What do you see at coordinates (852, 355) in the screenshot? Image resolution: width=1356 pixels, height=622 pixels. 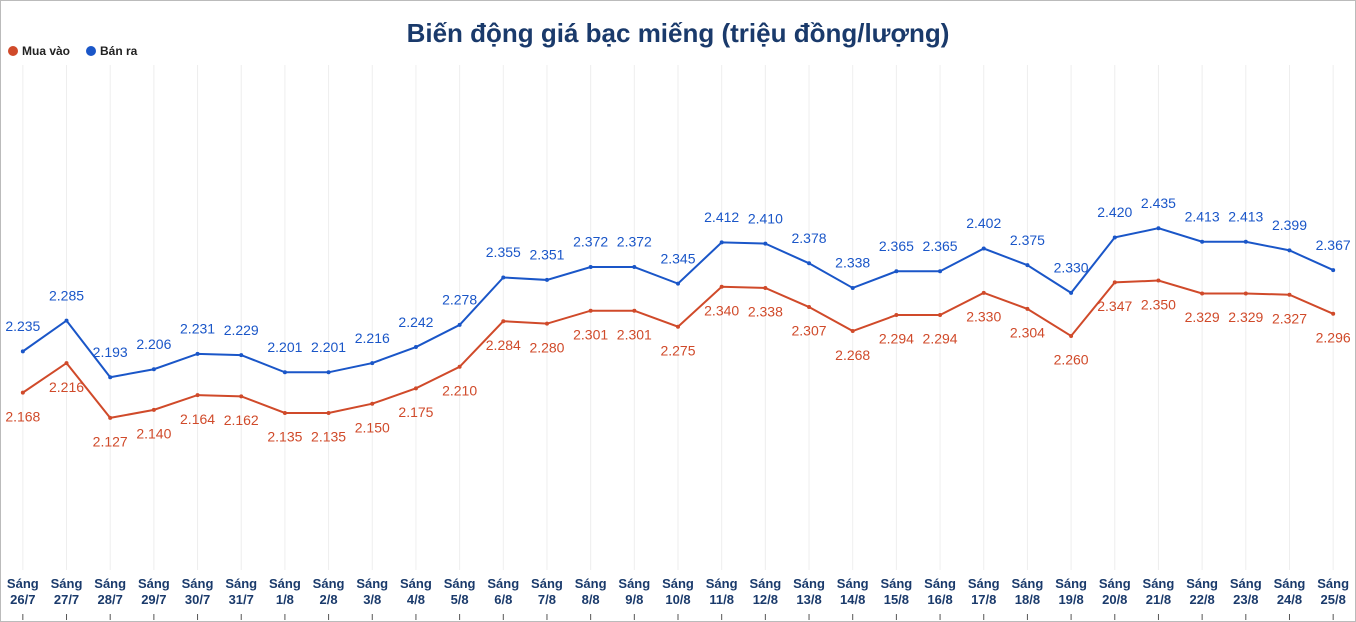 I see `data-label: 2.268` at bounding box center [852, 355].